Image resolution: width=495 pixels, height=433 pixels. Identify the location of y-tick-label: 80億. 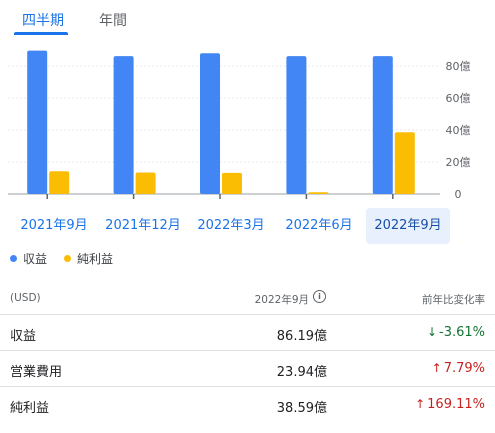
(458, 66).